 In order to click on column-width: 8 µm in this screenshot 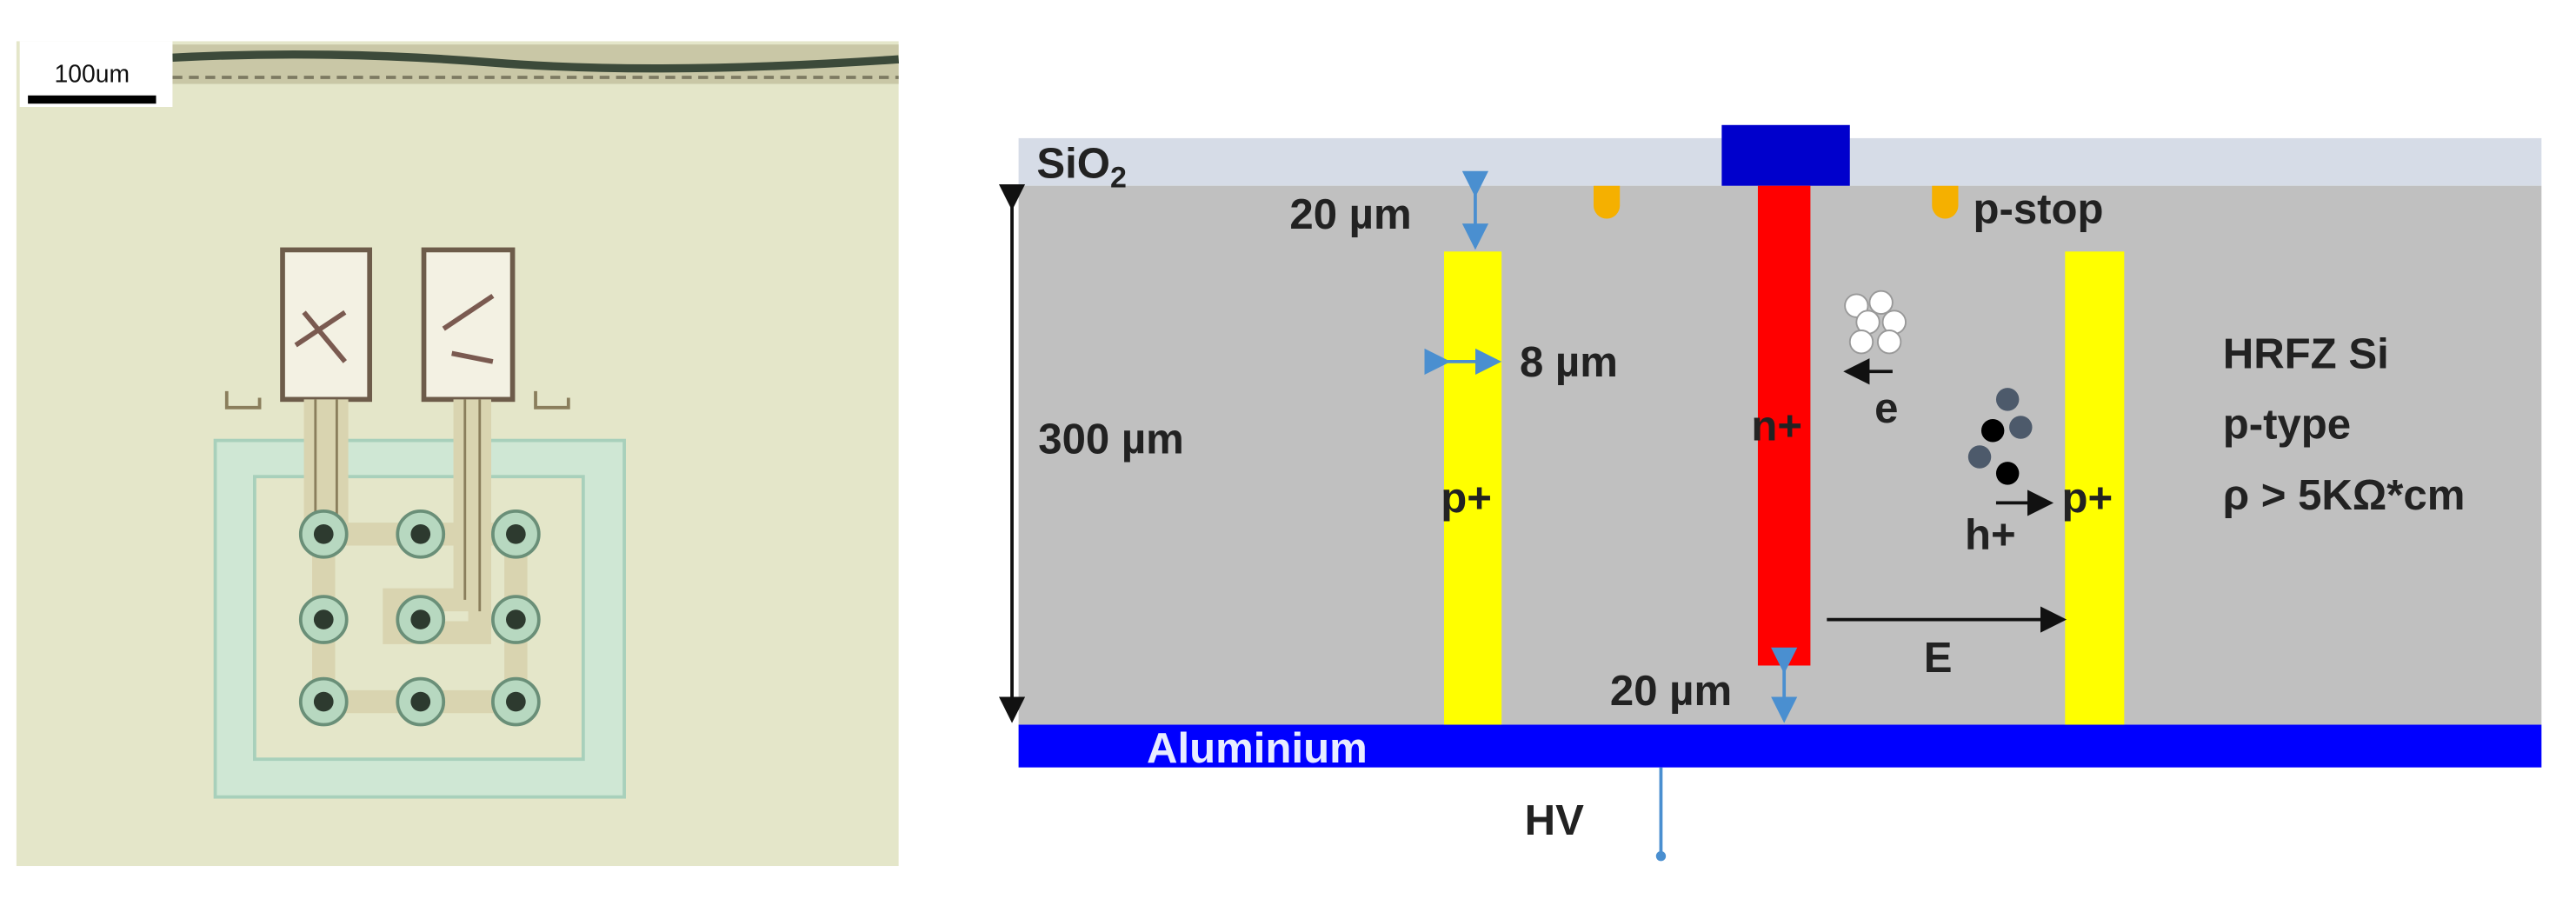, I will do `click(1569, 362)`.